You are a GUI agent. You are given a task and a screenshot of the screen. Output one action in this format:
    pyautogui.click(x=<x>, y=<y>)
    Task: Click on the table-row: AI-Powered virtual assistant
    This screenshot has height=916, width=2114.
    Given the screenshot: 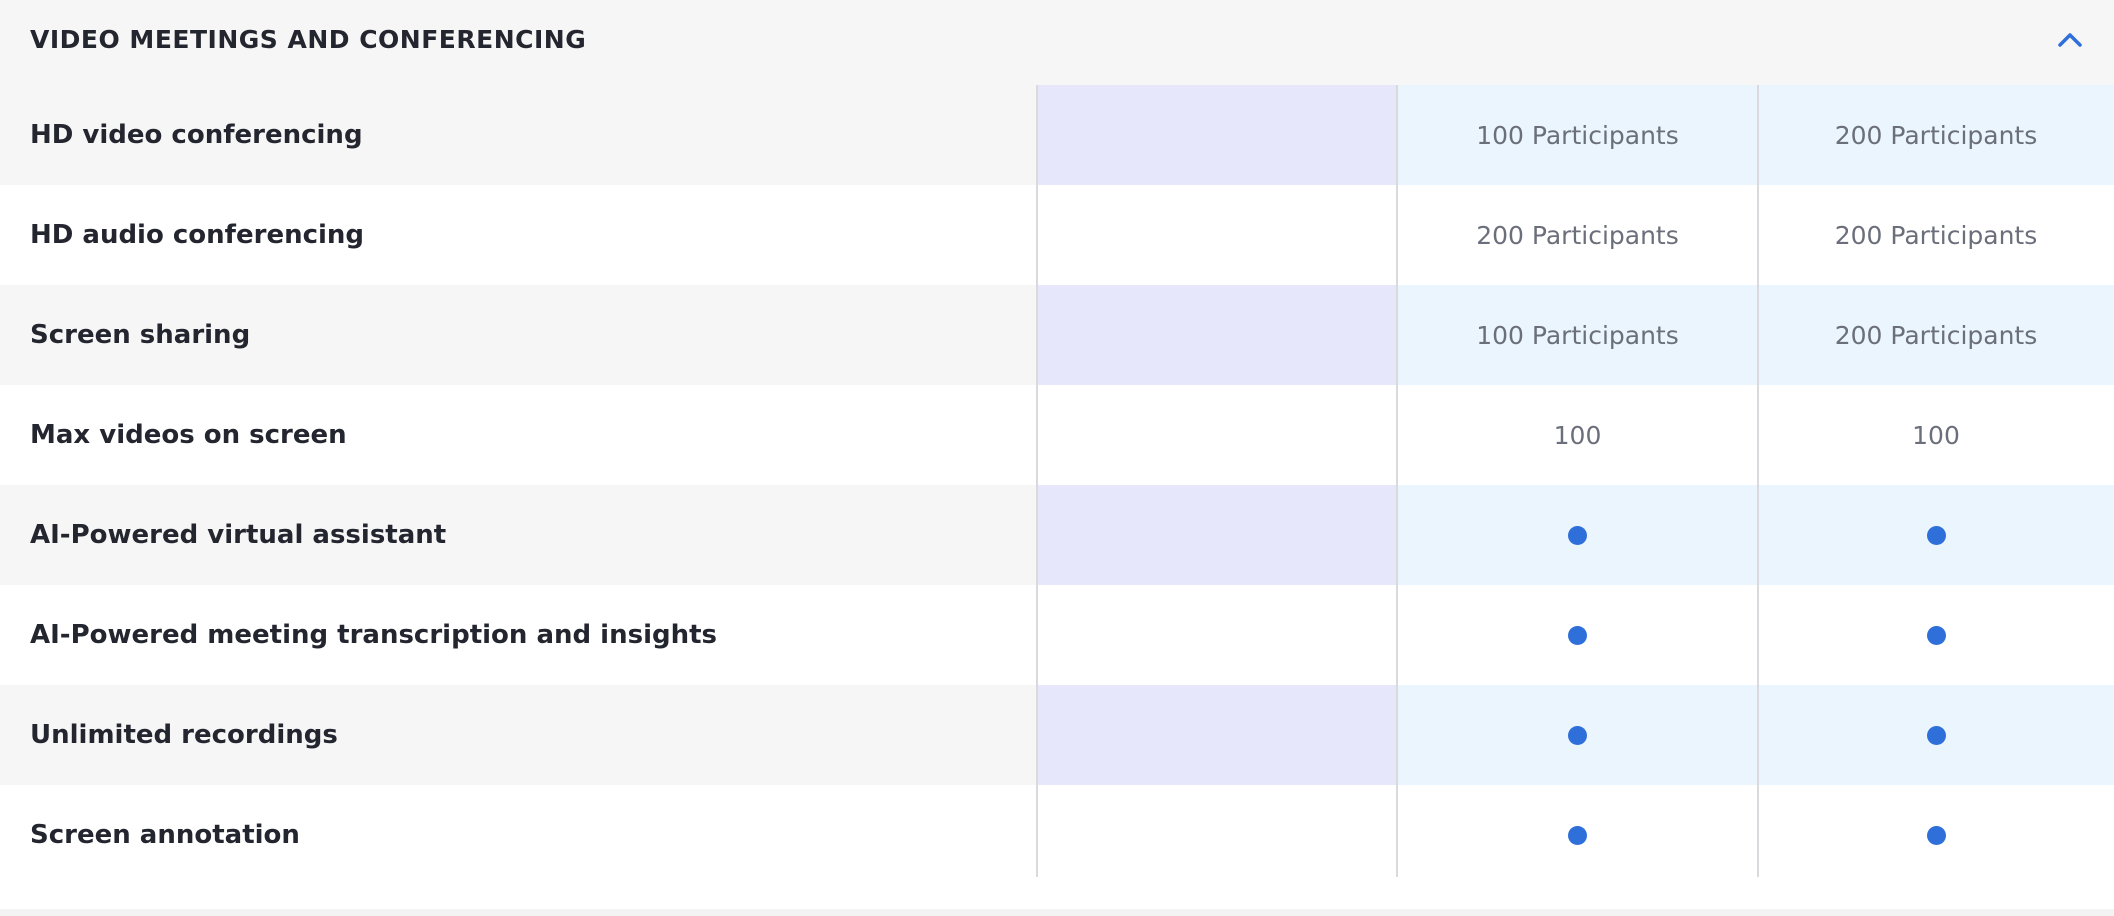 What is the action you would take?
    pyautogui.click(x=1057, y=535)
    